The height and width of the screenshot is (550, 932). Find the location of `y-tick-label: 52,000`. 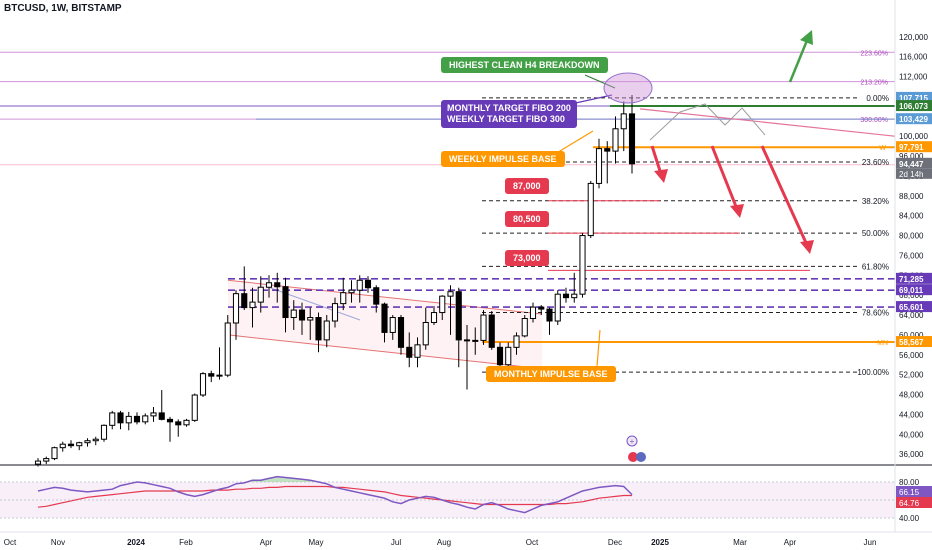

y-tick-label: 52,000 is located at coordinates (911, 375).